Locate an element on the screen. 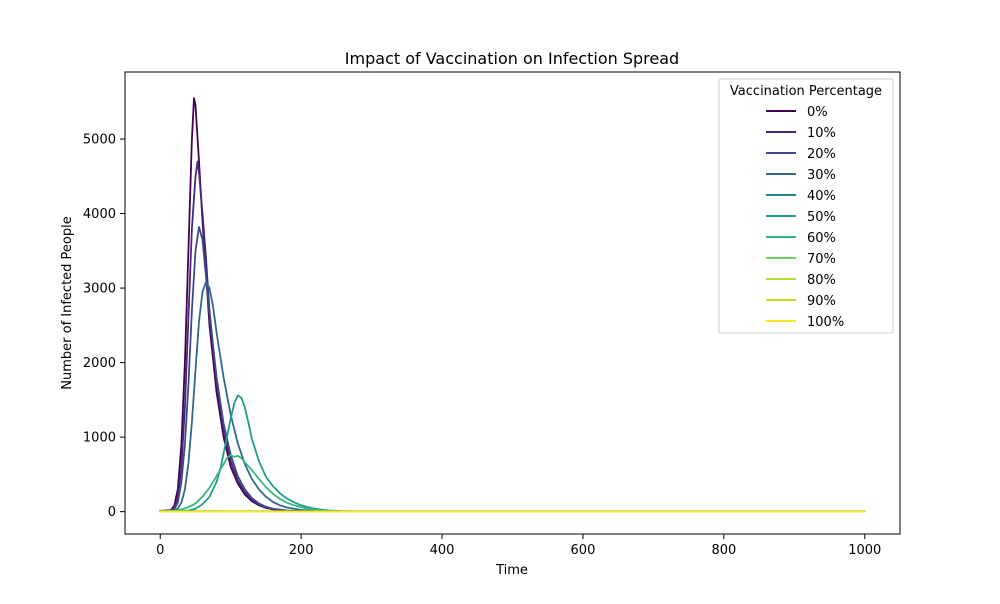  y-tick-label-3: 3000 is located at coordinates (99, 289).